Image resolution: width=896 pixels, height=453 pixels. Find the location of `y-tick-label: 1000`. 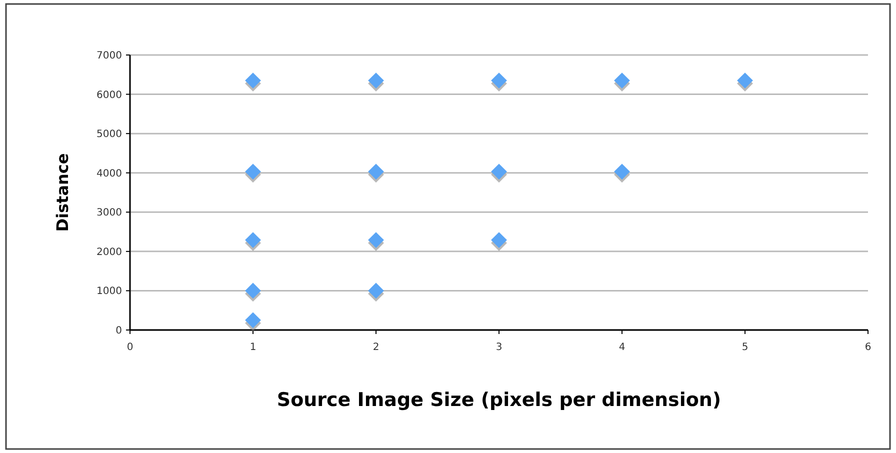

y-tick-label: 1000 is located at coordinates (109, 292).